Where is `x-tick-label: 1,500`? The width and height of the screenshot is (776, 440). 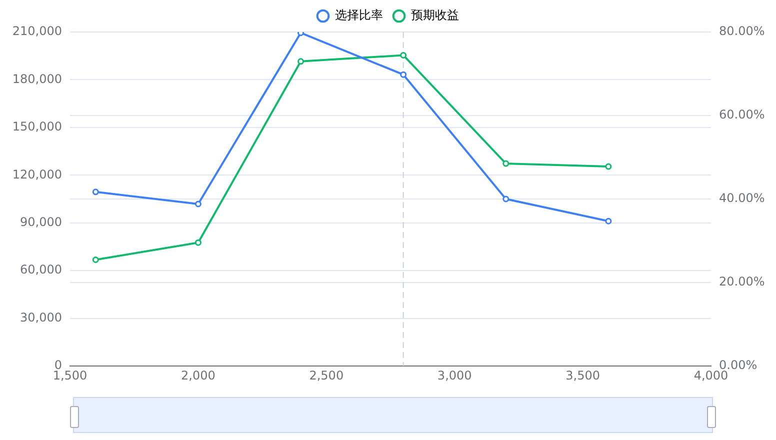 x-tick-label: 1,500 is located at coordinates (70, 375).